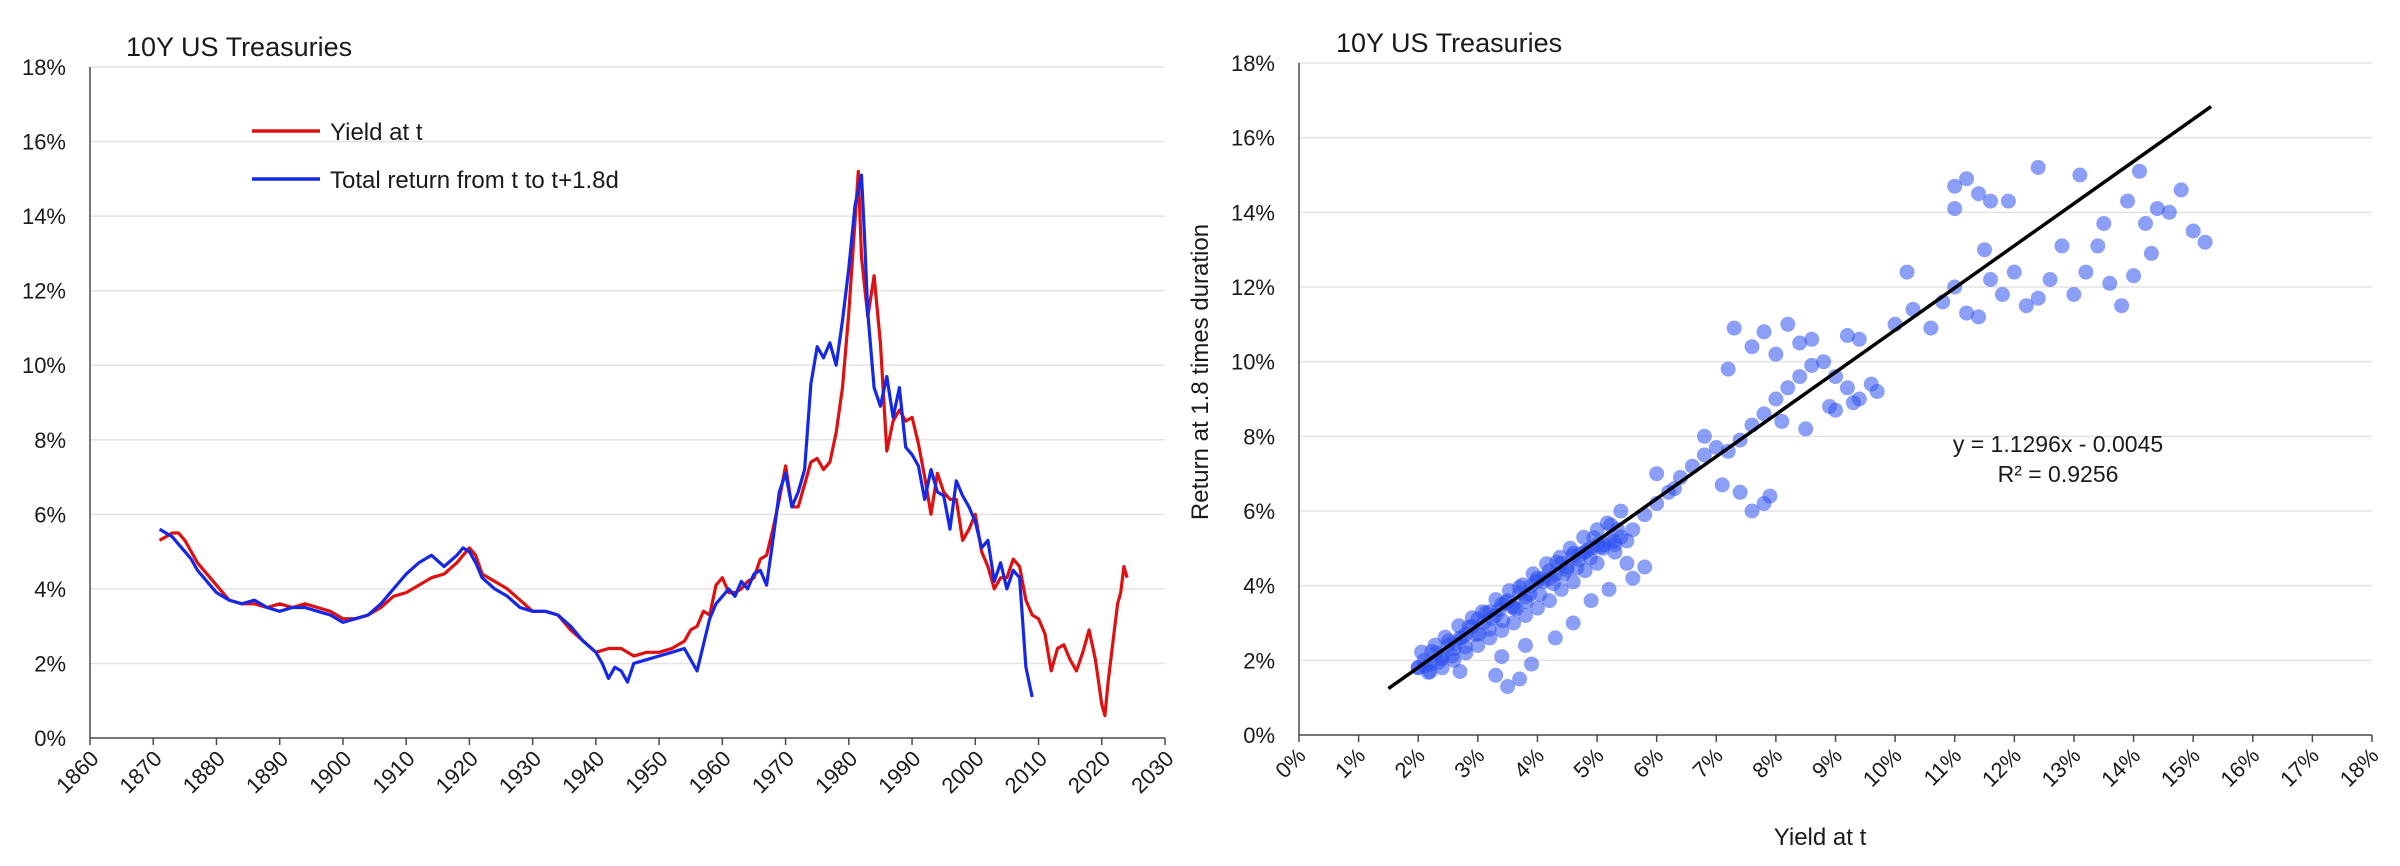  What do you see at coordinates (2120, 767) in the screenshot?
I see `right-x-tick-label: 14%` at bounding box center [2120, 767].